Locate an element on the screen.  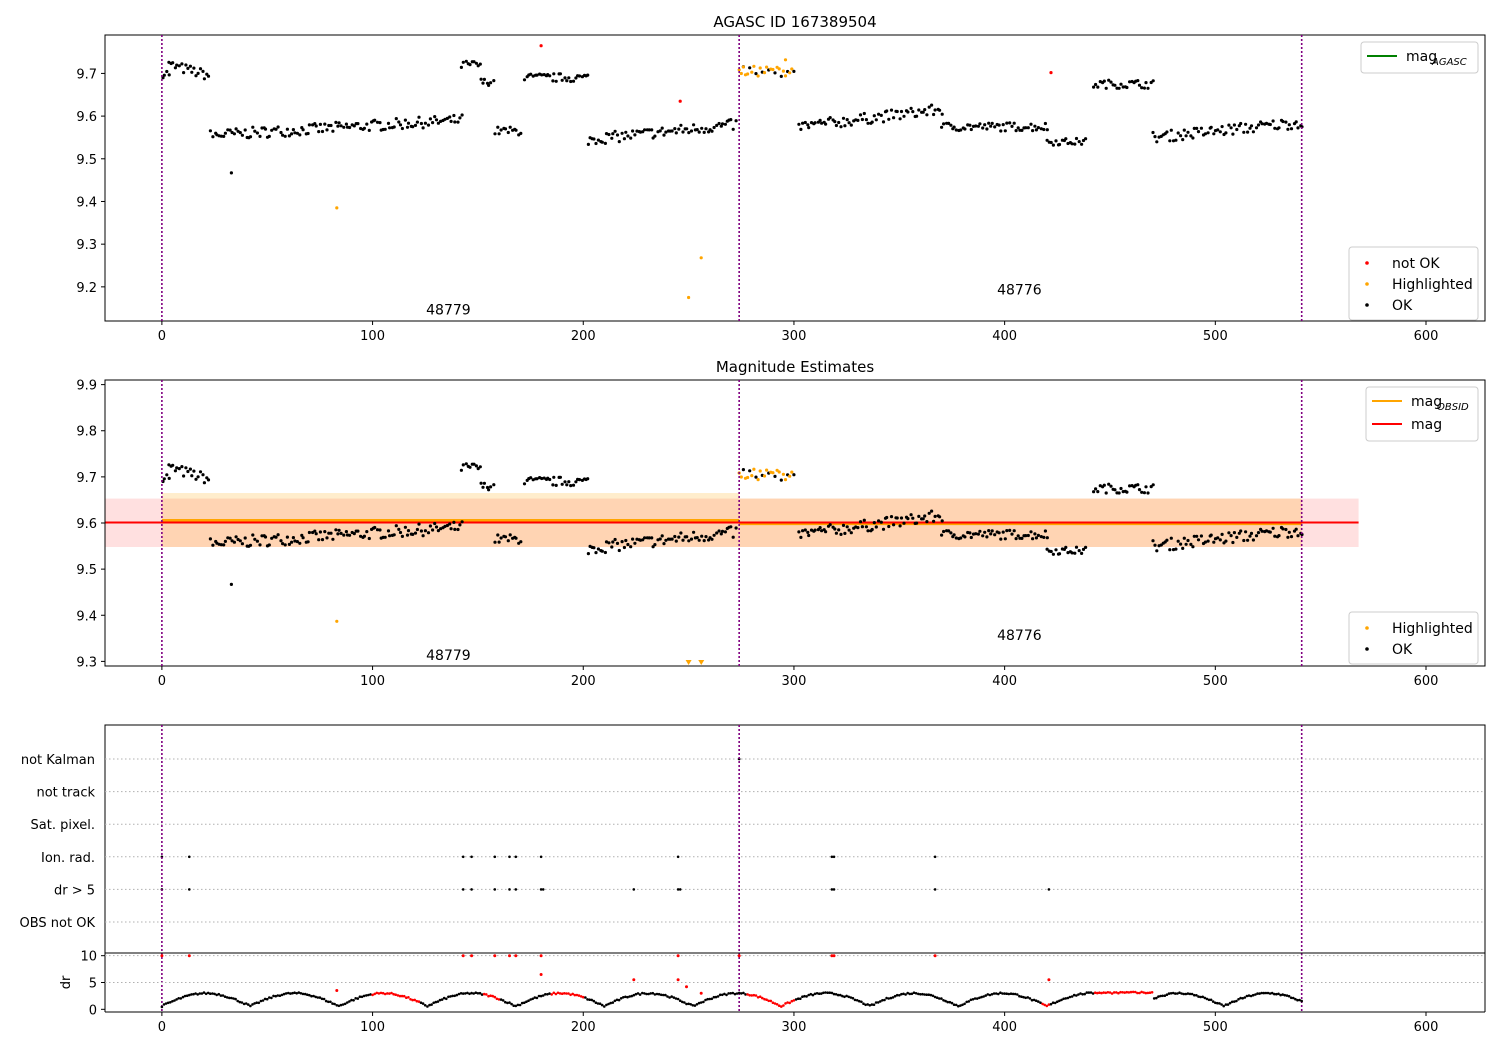
x-tick-label: 500 is located at coordinates (1215, 681).